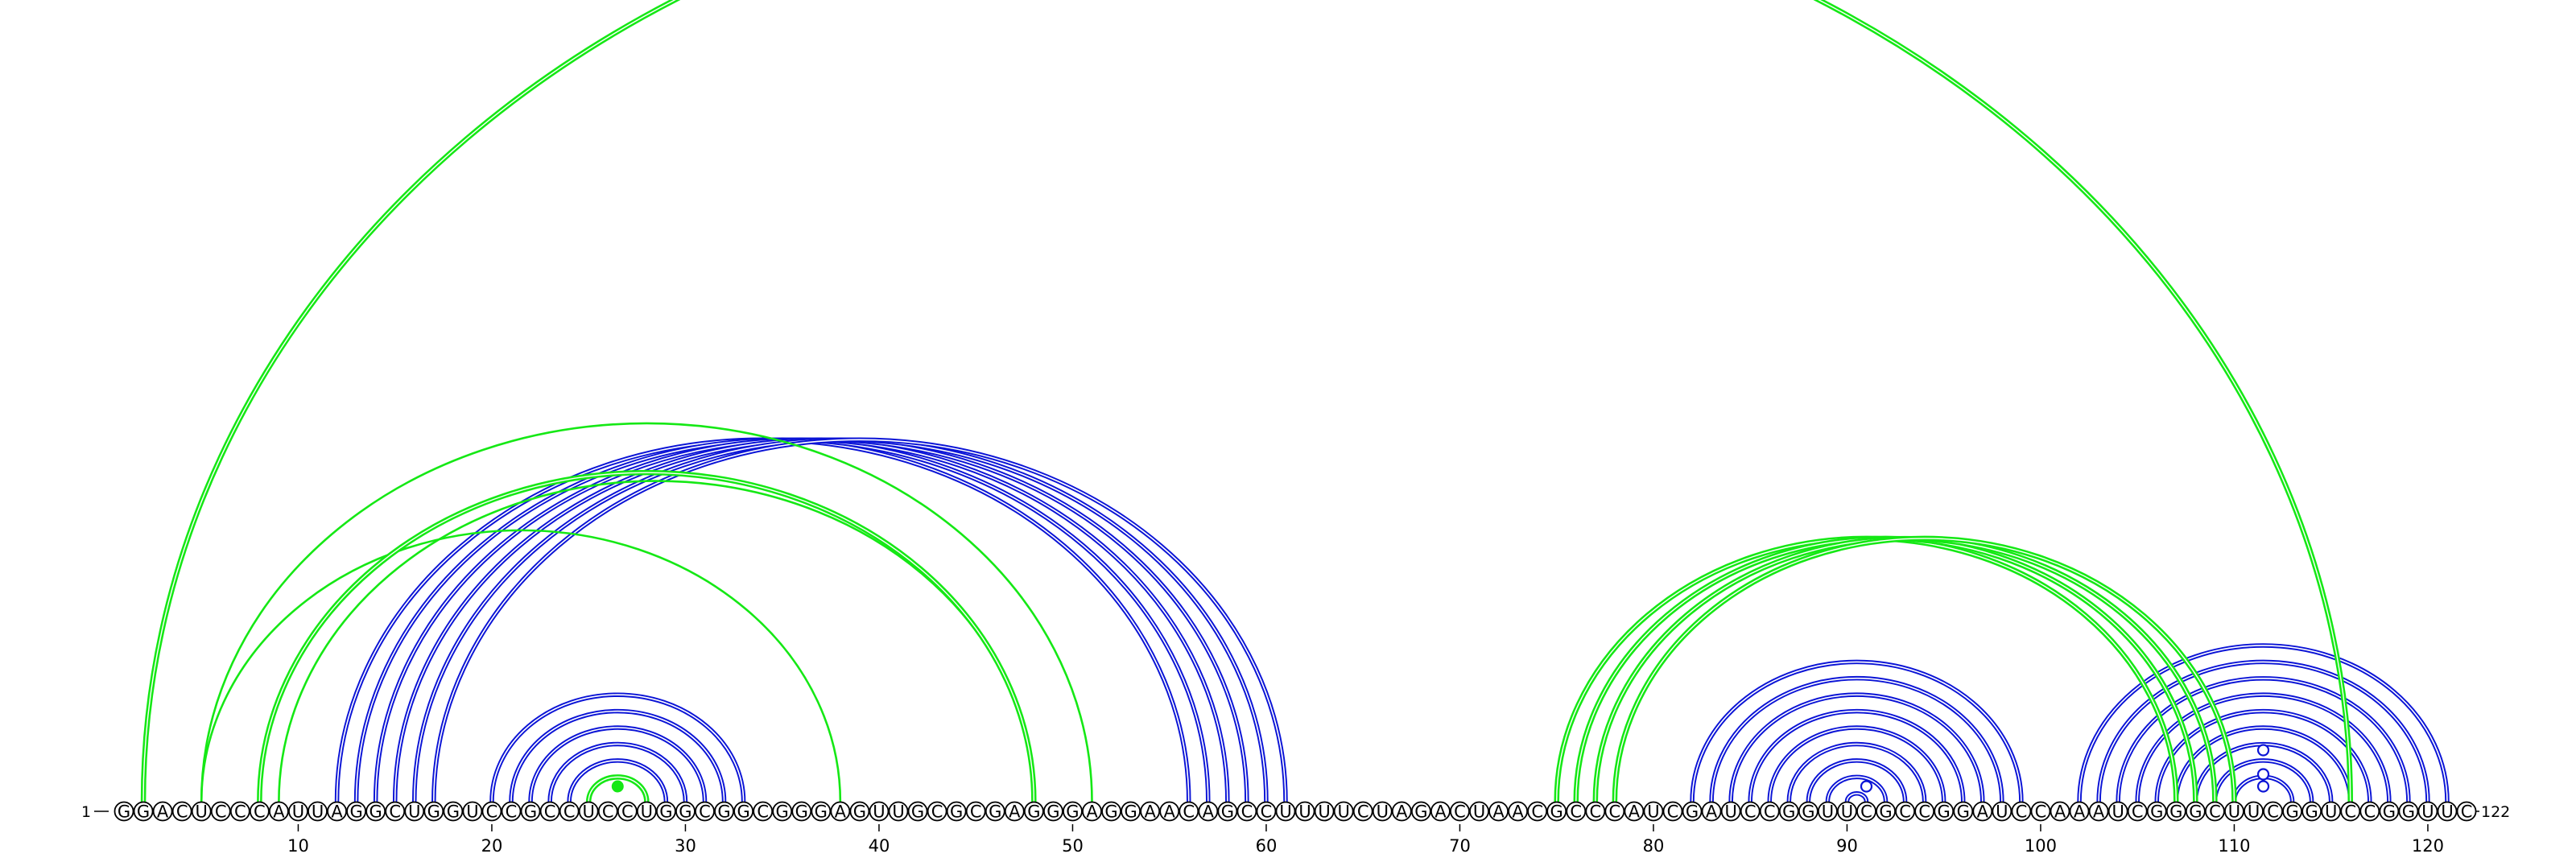 The image size is (2576, 858). I want to click on axis-tick: 20, so click(492, 840).